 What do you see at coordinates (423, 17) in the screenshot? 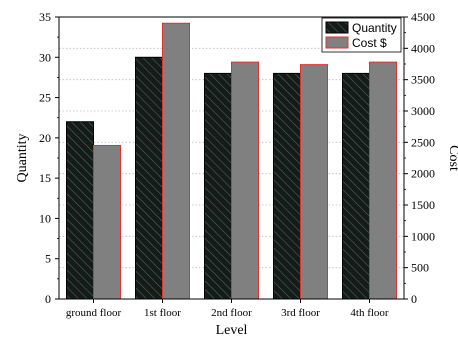
I see `y2-tick-label: 4500` at bounding box center [423, 17].